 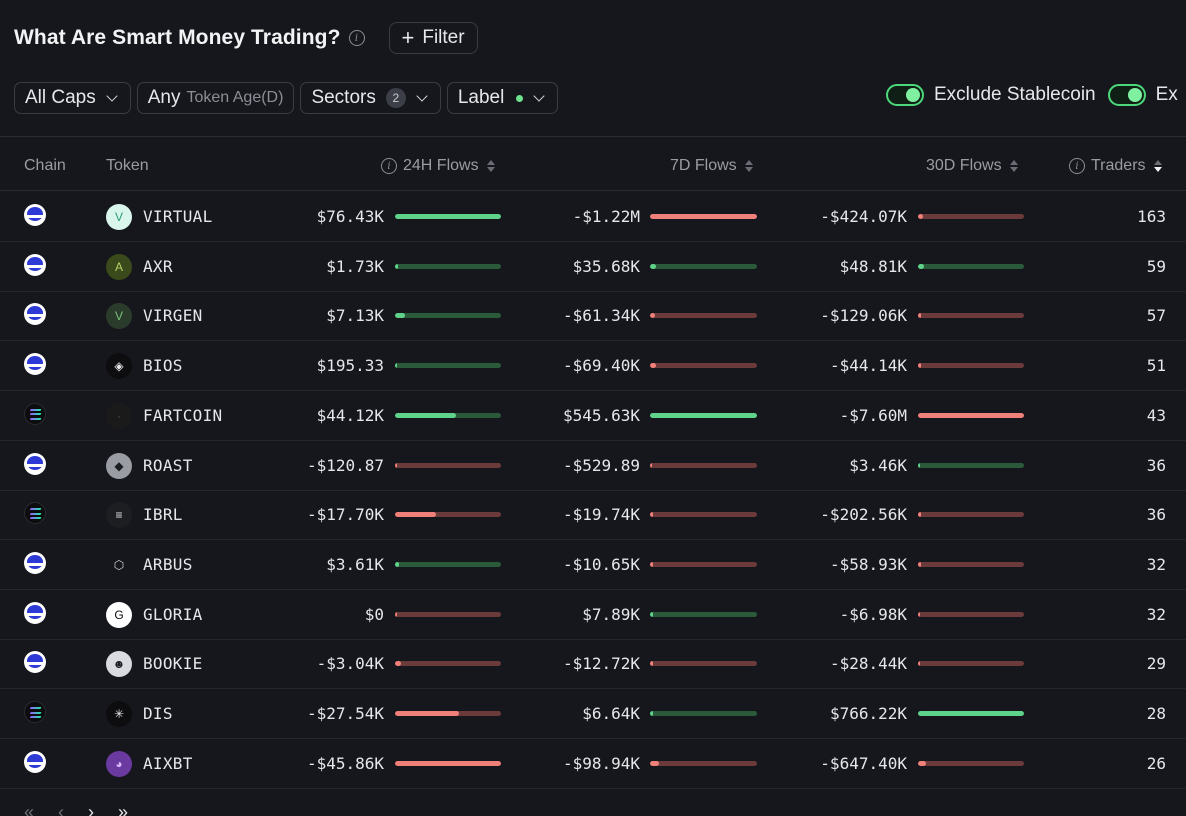 What do you see at coordinates (168, 763) in the screenshot?
I see `token-name: AIXBT` at bounding box center [168, 763].